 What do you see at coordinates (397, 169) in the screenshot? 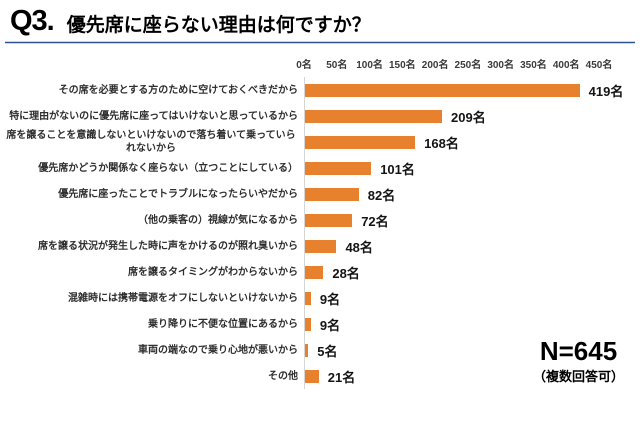
I see `value-label: 101名` at bounding box center [397, 169].